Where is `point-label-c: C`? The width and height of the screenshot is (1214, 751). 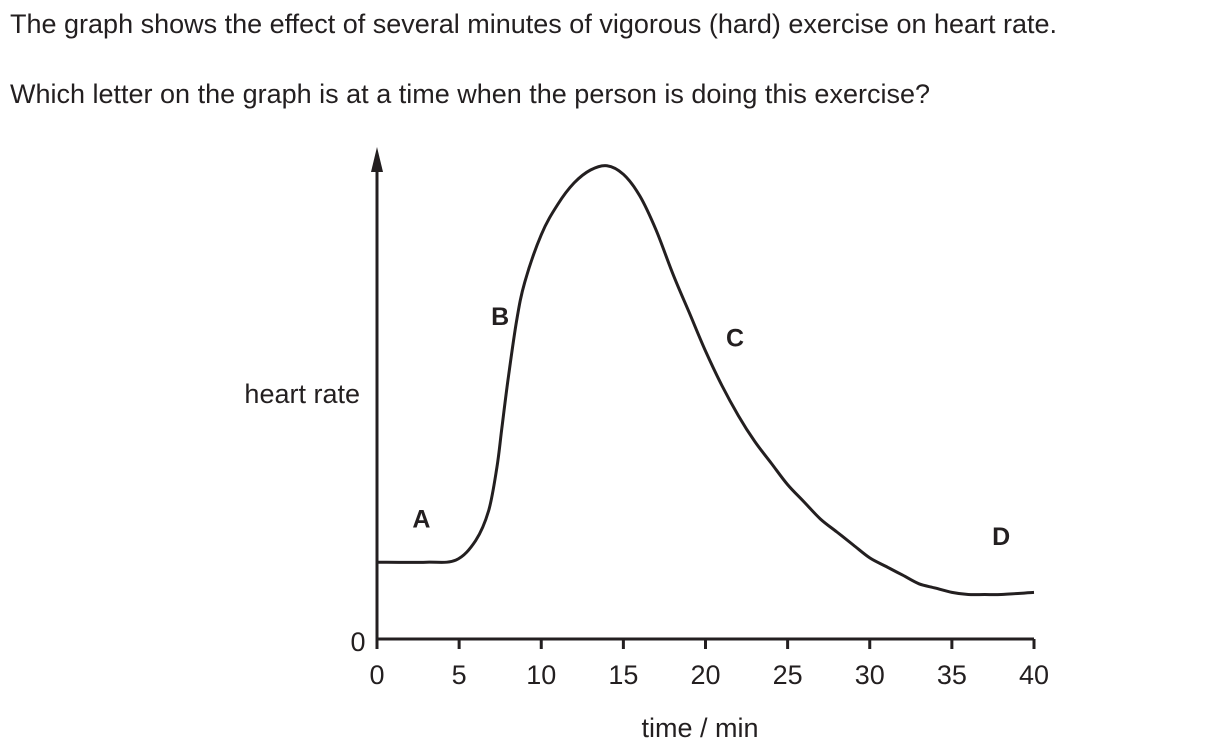 point-label-c: C is located at coordinates (735, 339).